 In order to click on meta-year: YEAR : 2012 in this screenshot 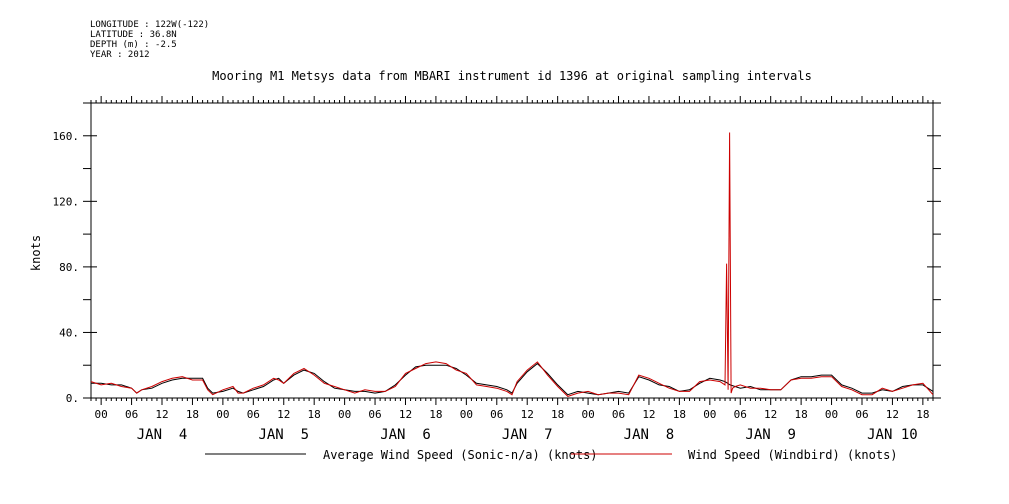, I will do `click(120, 55)`.